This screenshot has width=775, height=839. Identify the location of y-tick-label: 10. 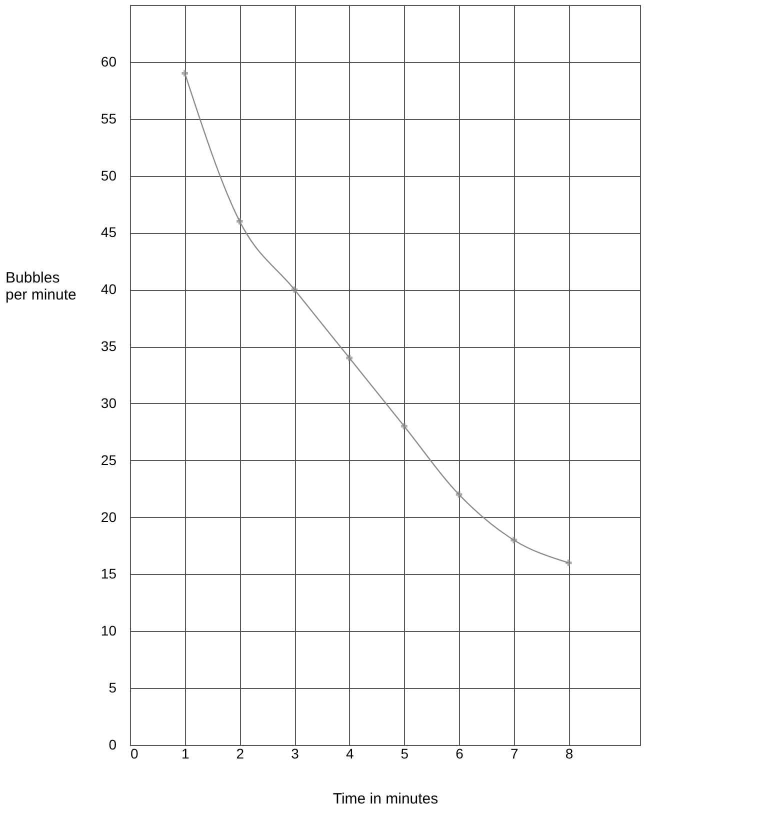
(108, 630).